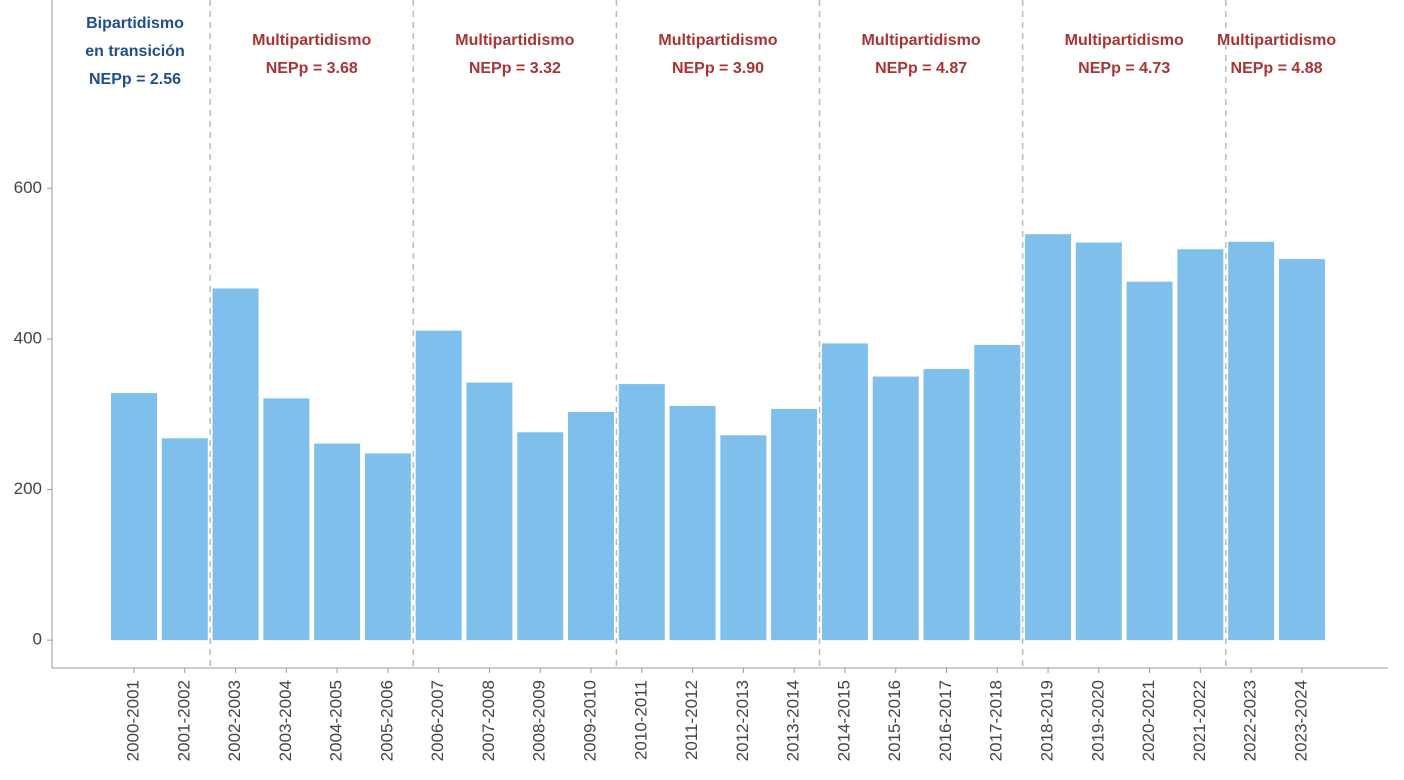 This screenshot has height=780, width=1404. I want to click on y-tick-label: 400, so click(28, 337).